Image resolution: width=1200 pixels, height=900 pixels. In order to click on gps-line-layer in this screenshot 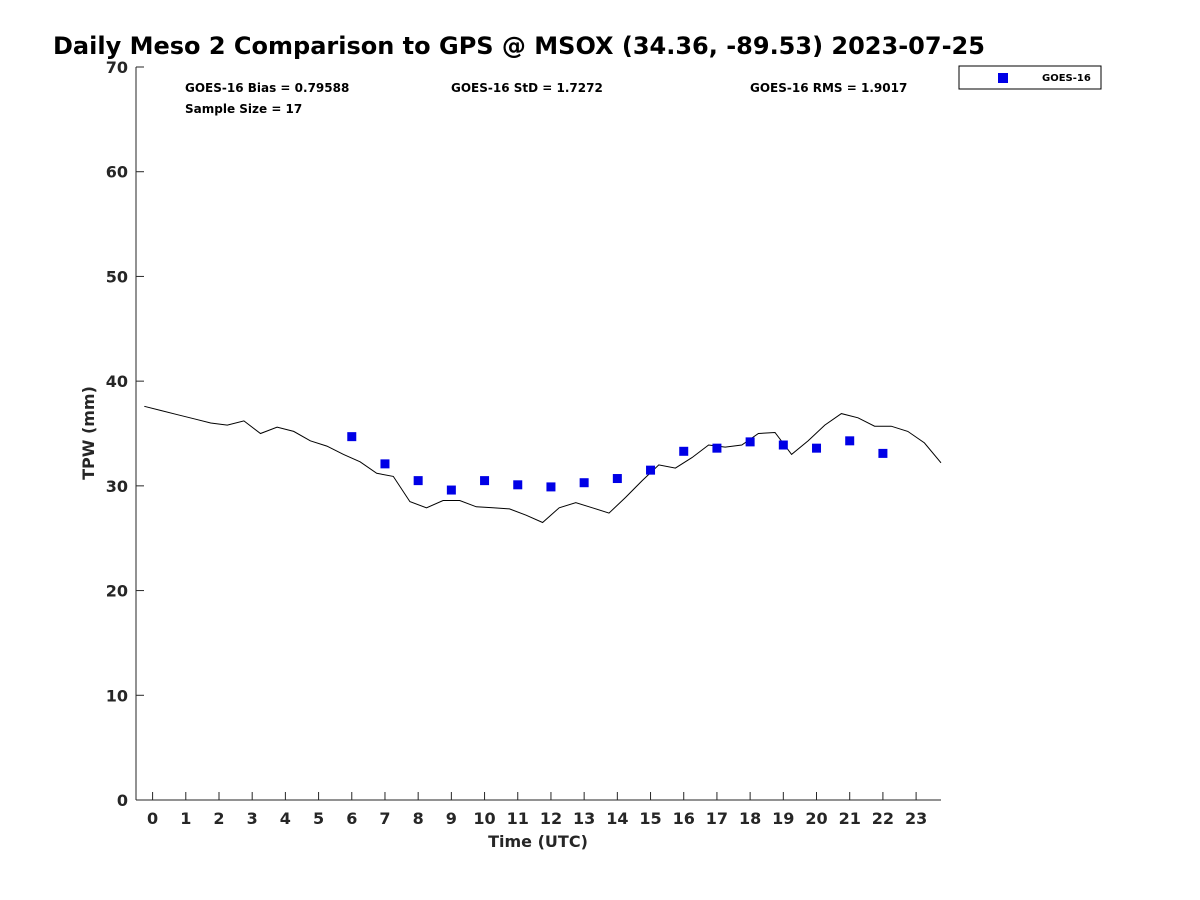, I will do `click(543, 464)`.